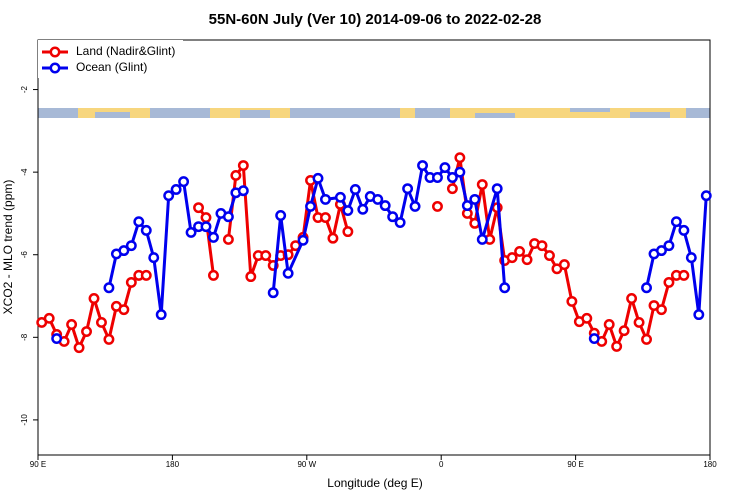 The image size is (750, 500). I want to click on y-axis-label: XCO2 - MLO trend (ppm), so click(8, 247).